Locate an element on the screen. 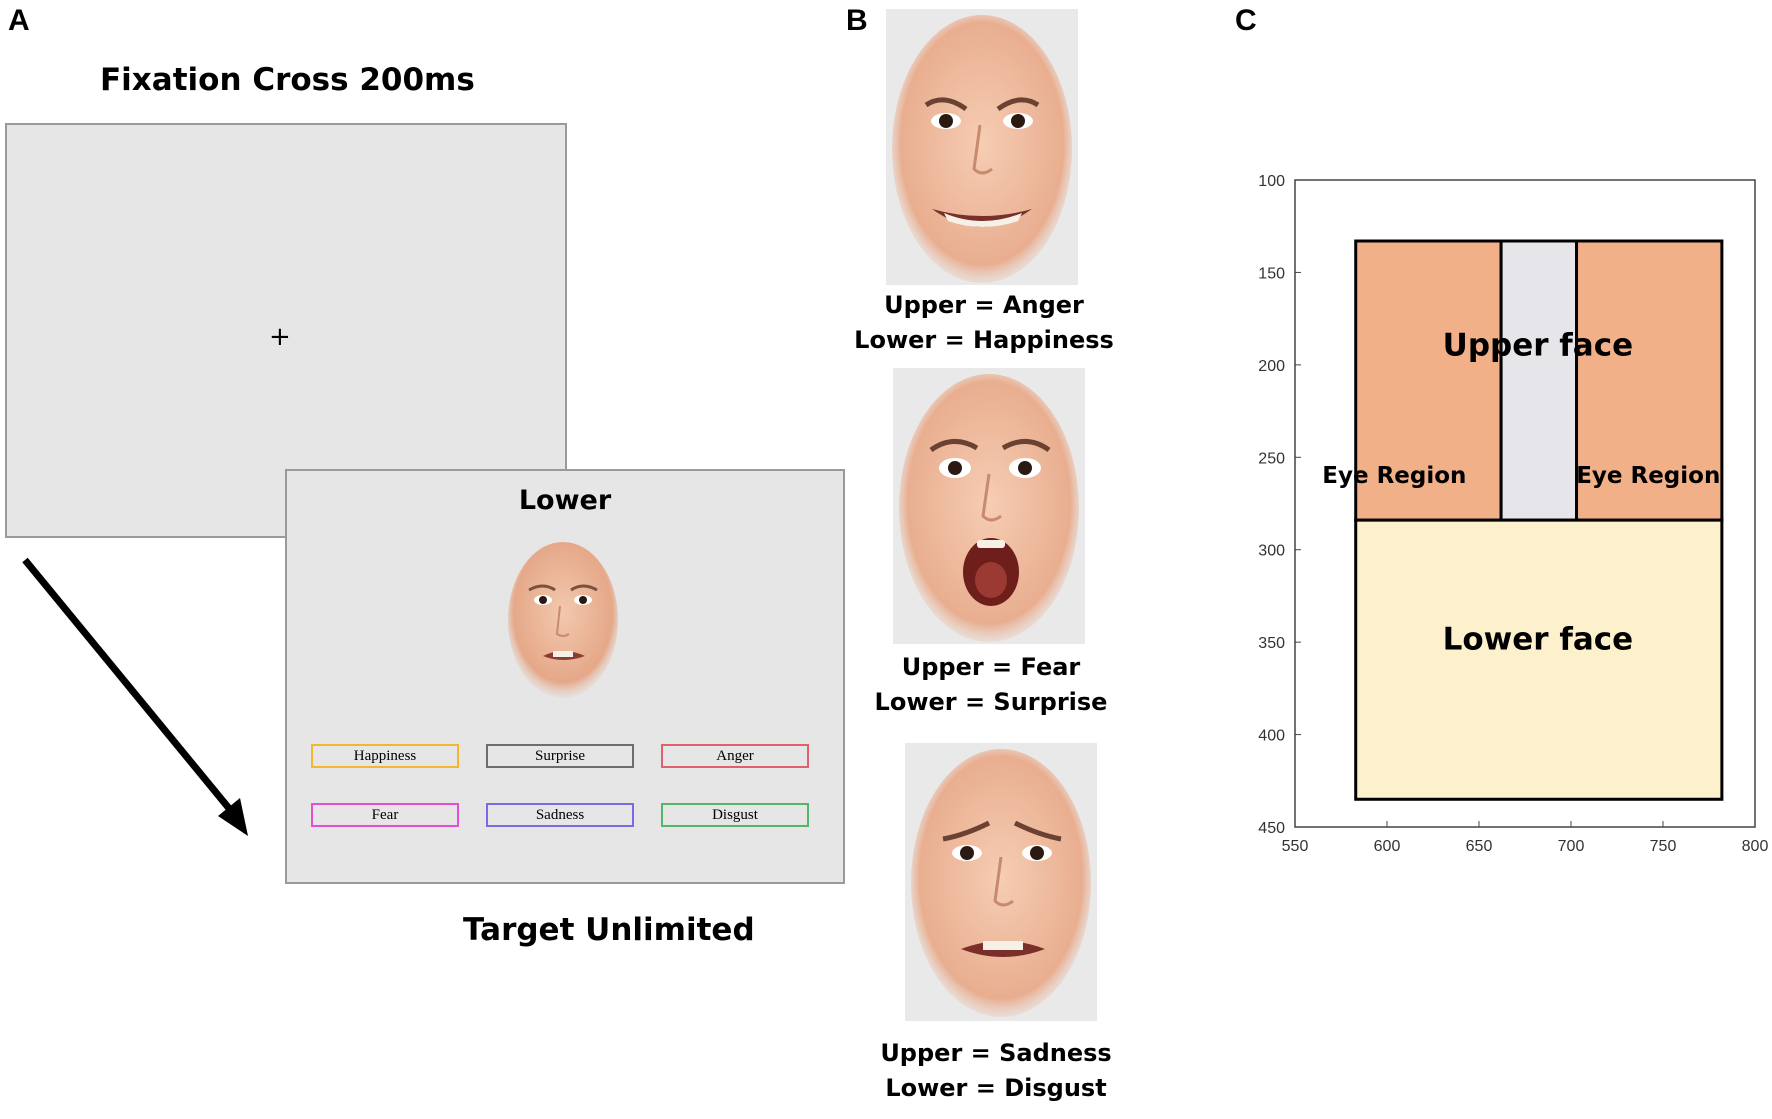 The height and width of the screenshot is (1119, 1772). caption-face-2: Upper = Fear Lower = Surprise is located at coordinates (991, 685).